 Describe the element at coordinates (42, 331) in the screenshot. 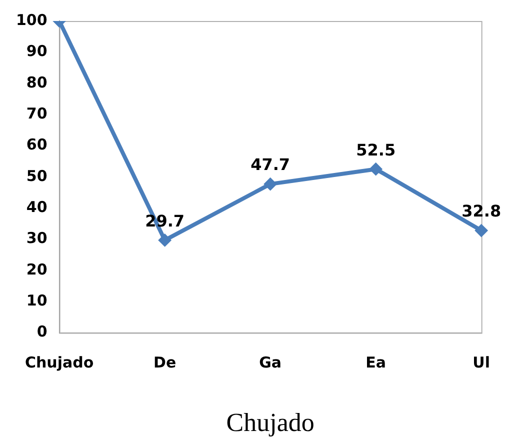

I see `y-tick-label: 0` at that location.